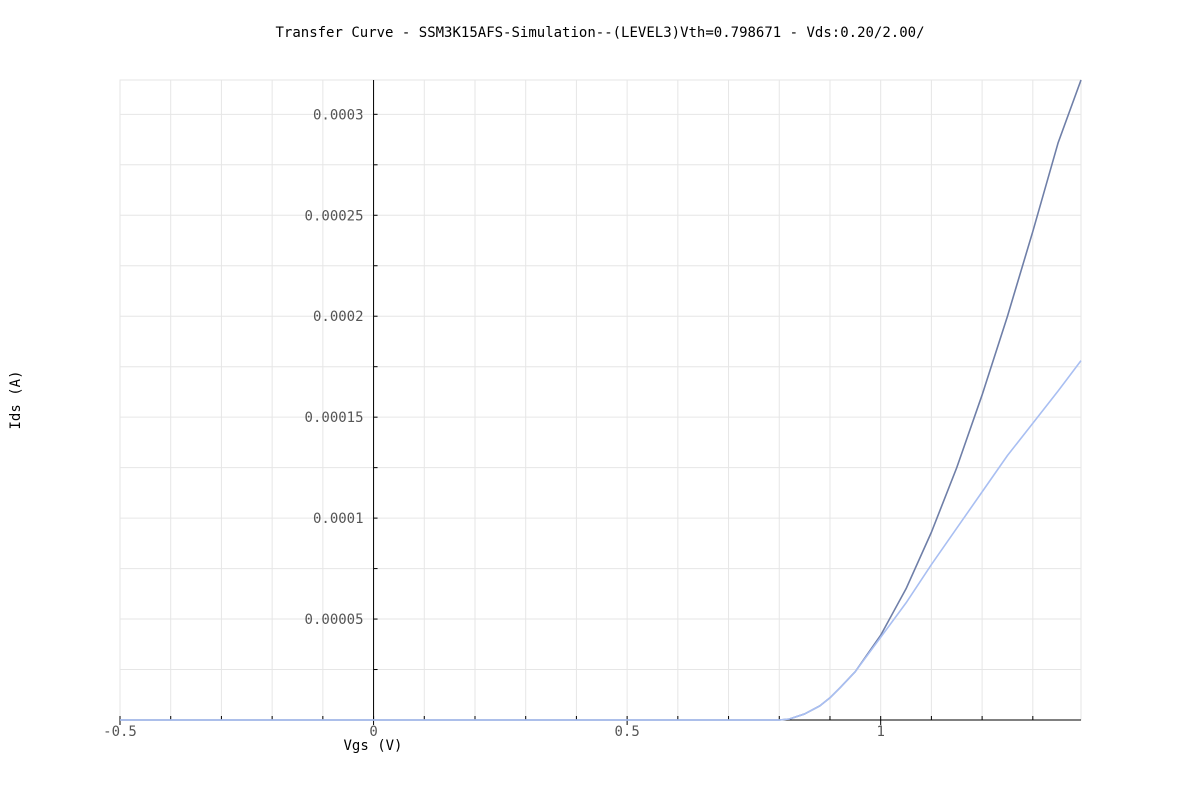  I want to click on y-tick-label: 0.0003, so click(338, 115).